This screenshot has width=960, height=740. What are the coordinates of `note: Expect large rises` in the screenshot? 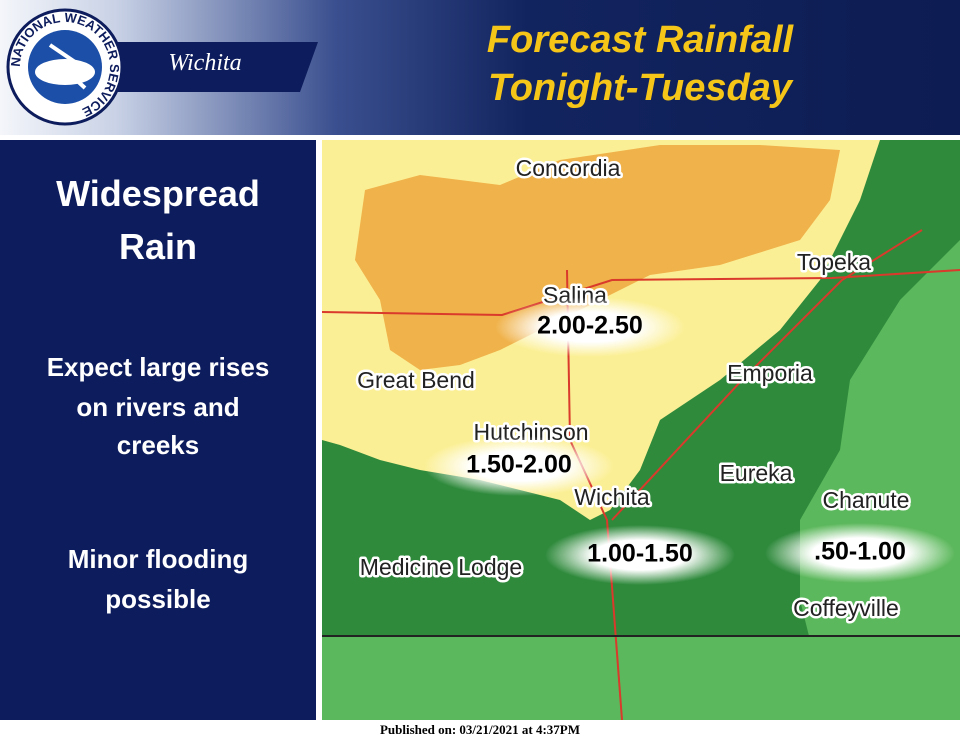 It's located at (158, 367).